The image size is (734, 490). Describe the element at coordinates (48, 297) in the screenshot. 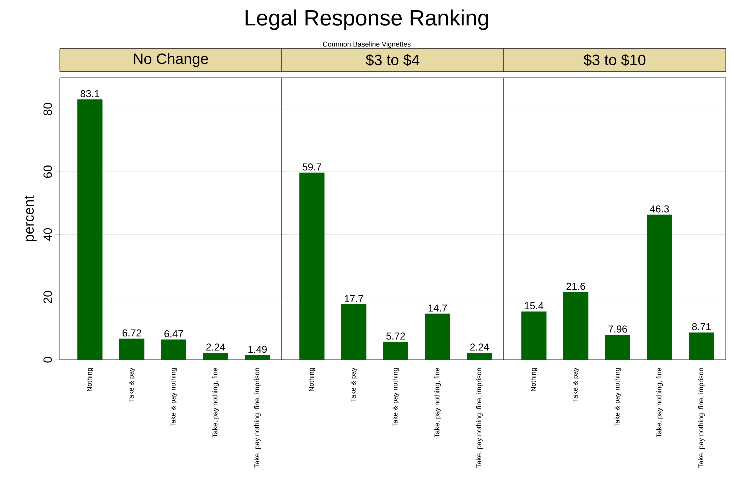

I see `y-tick-label: 20` at that location.